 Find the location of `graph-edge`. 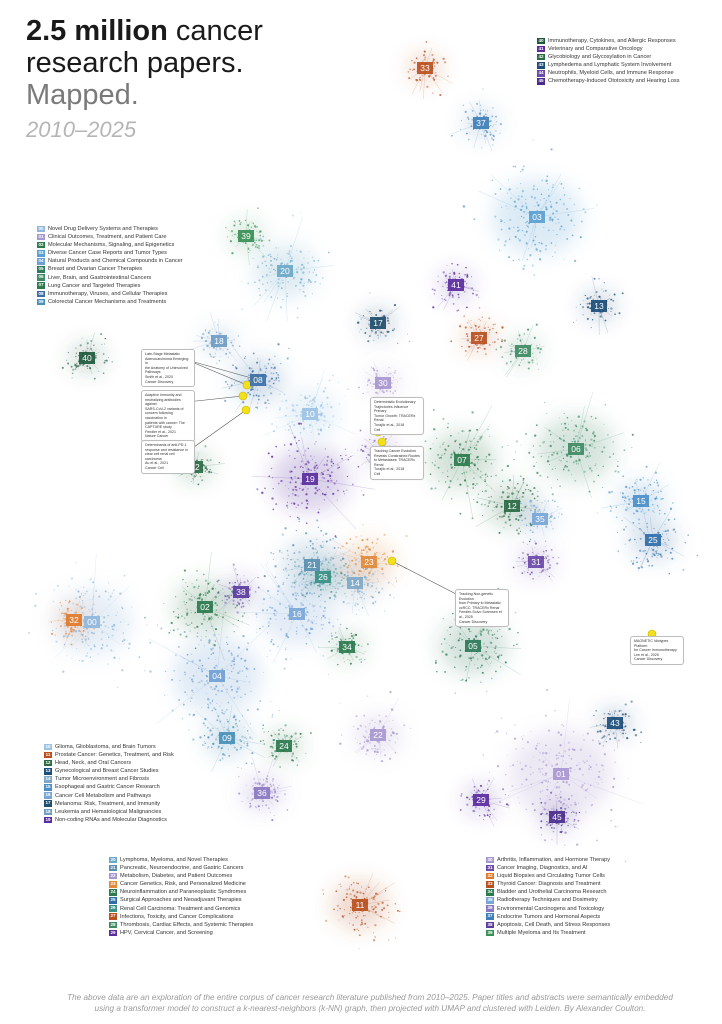

graph-edge is located at coordinates (285, 638).